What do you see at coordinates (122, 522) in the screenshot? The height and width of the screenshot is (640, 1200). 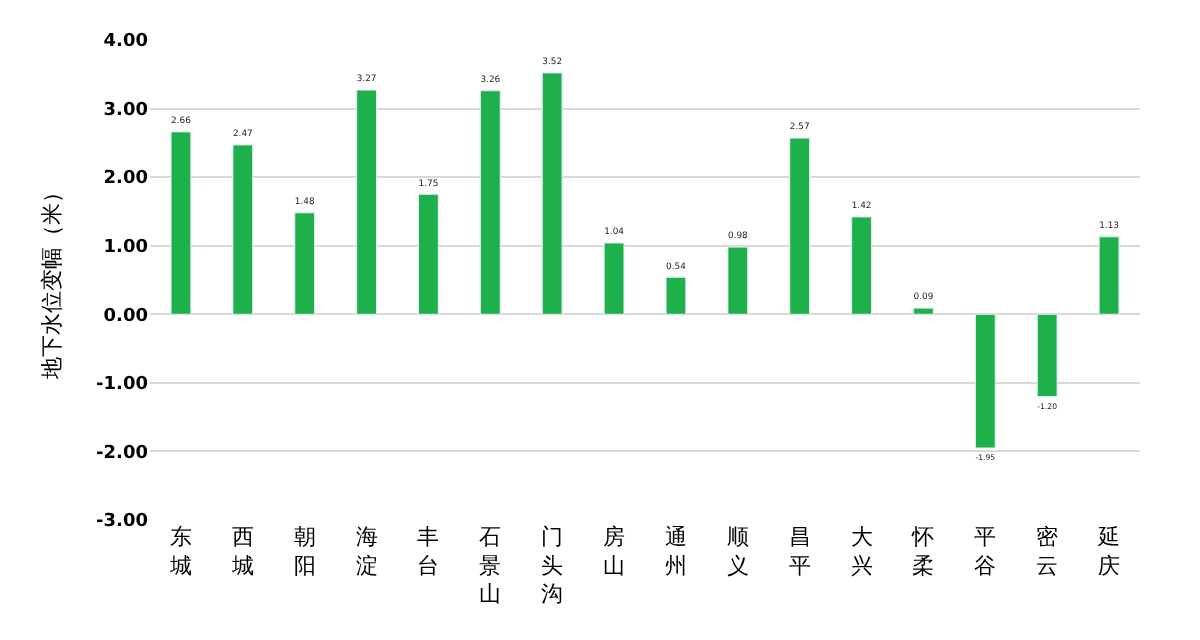 I see `y-tick-label: -3.00` at bounding box center [122, 522].